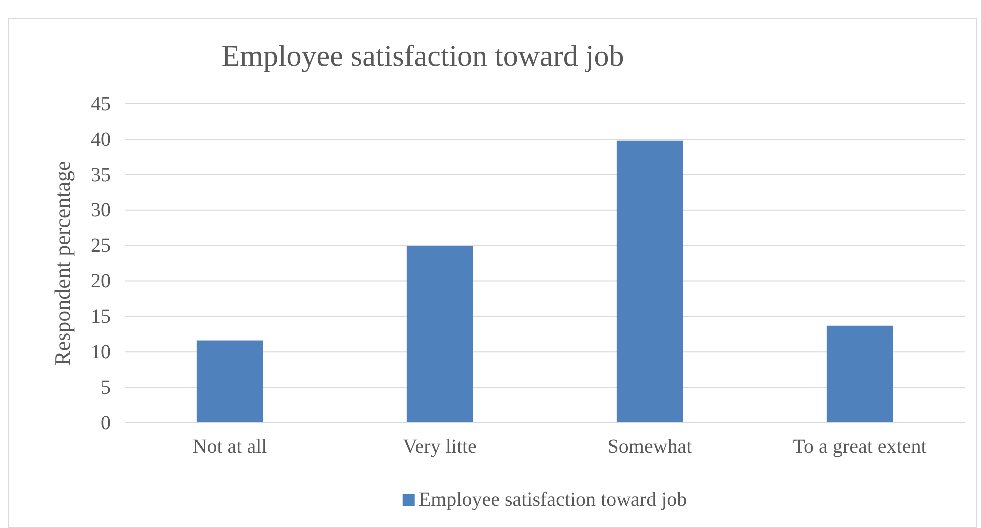 This screenshot has width=981, height=528. What do you see at coordinates (101, 211) in the screenshot?
I see `y-tick-label: 30` at bounding box center [101, 211].